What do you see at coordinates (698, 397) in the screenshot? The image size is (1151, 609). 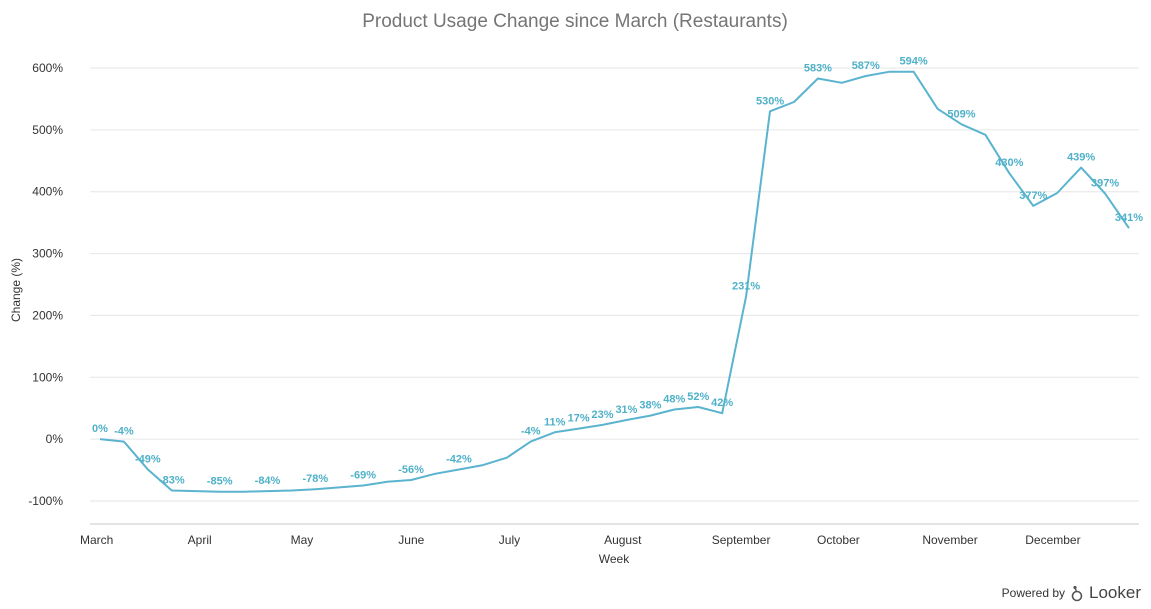 I see `data-label: 52%` at bounding box center [698, 397].